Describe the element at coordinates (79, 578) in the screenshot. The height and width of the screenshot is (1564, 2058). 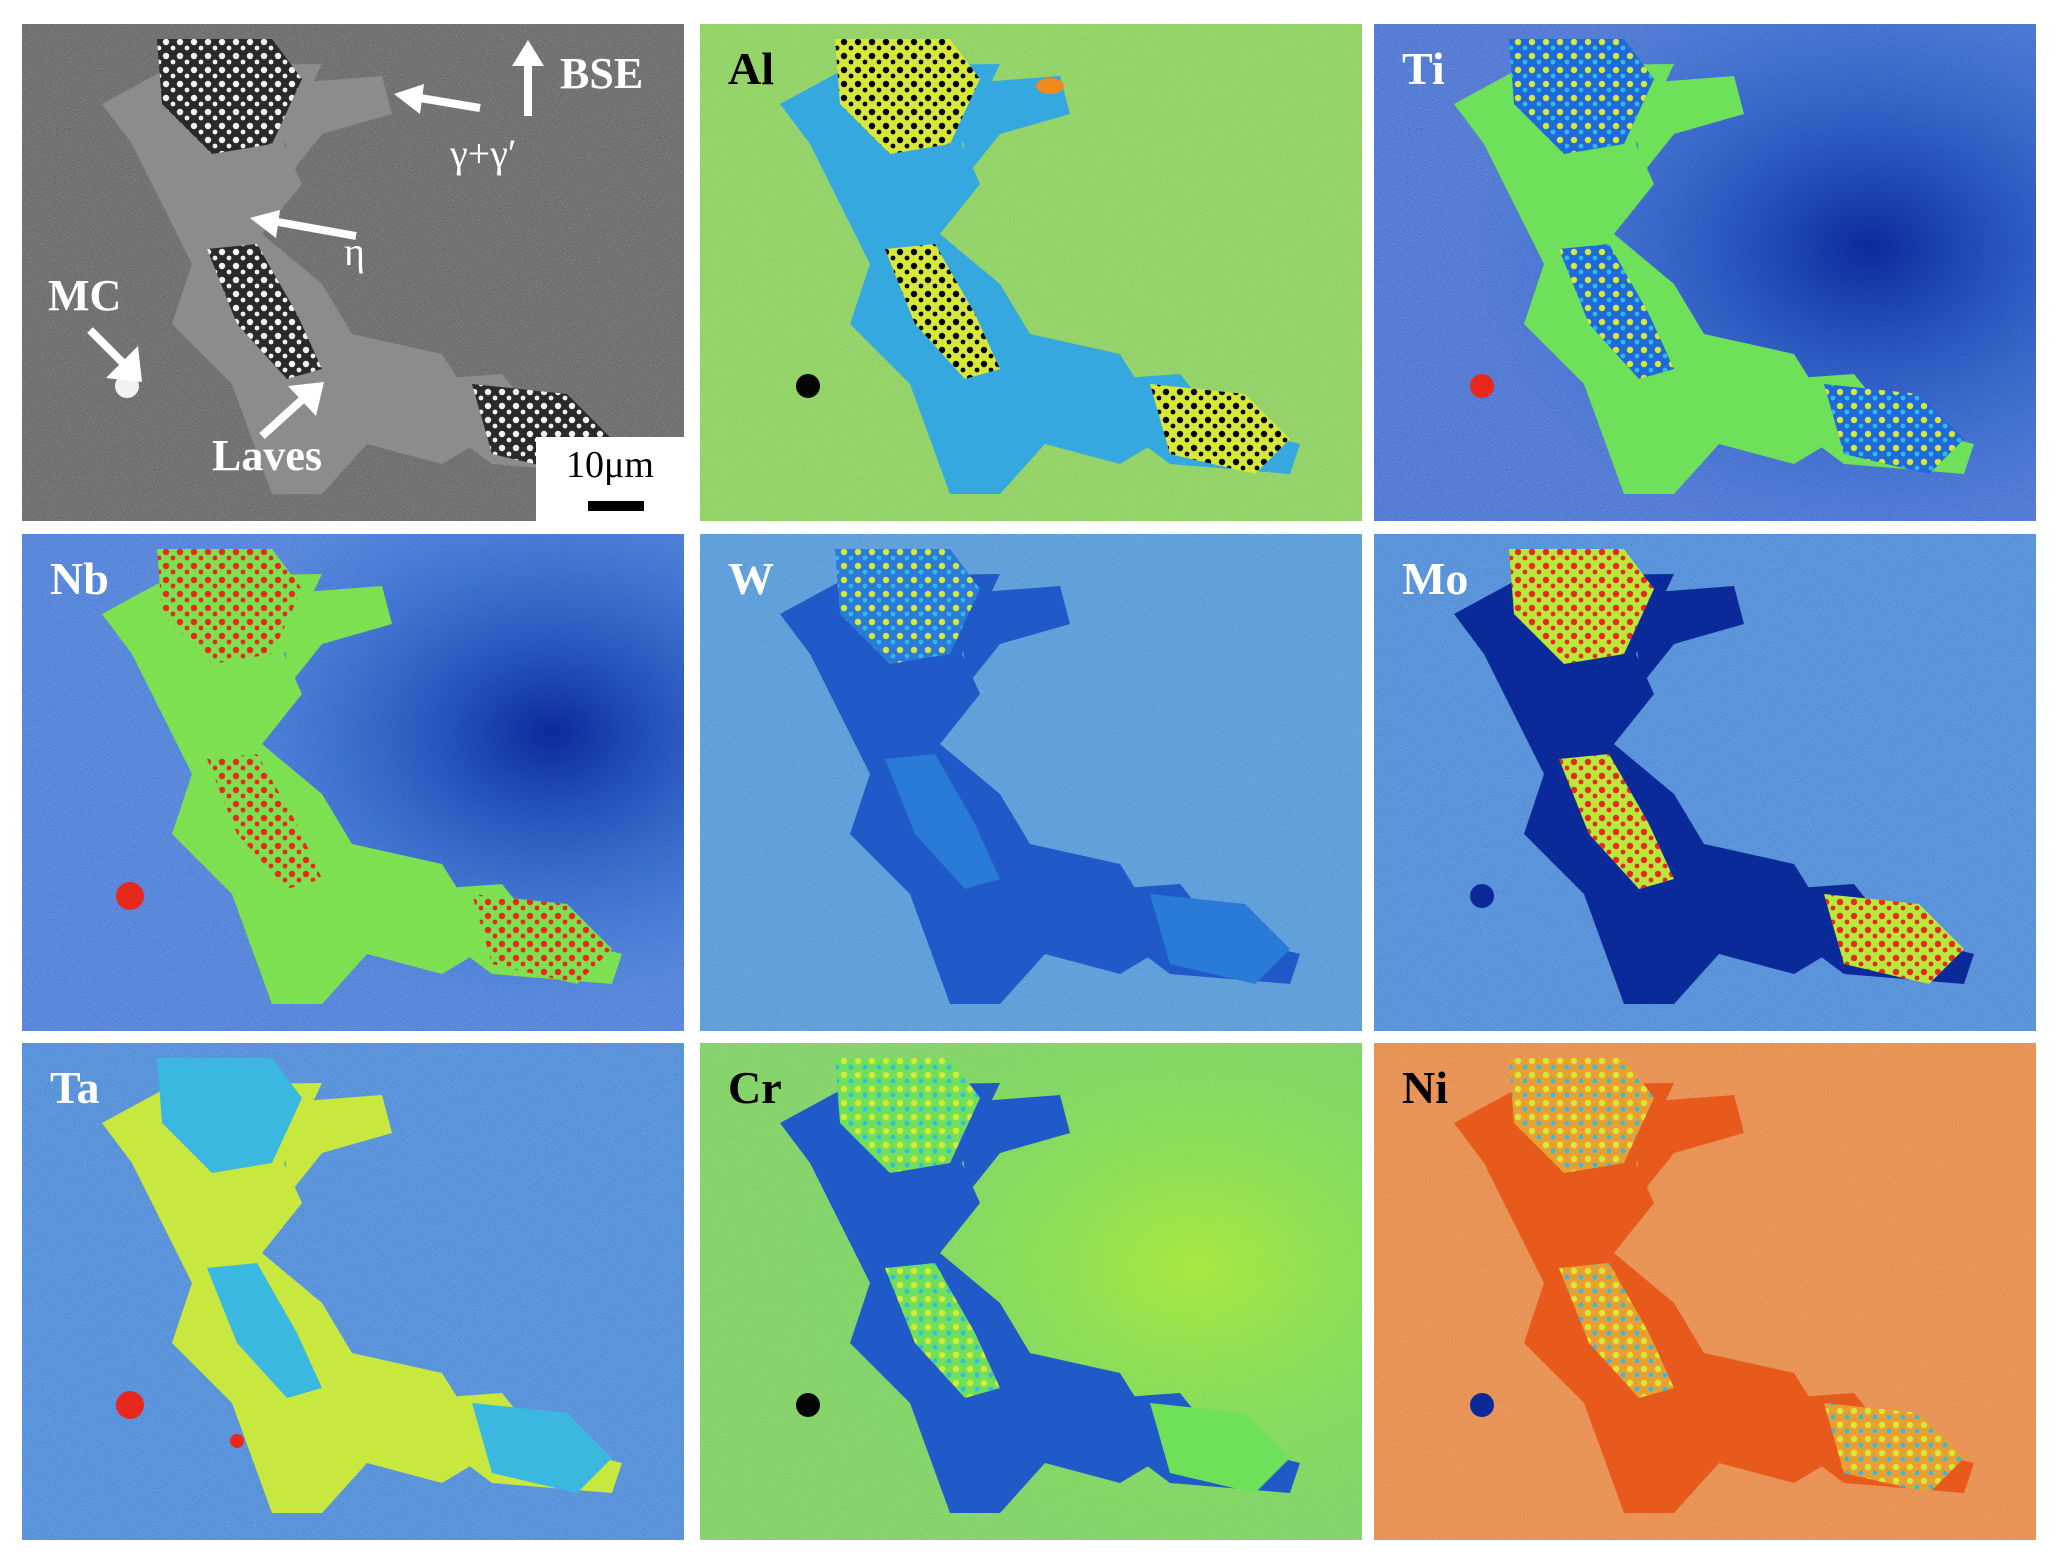
I see `nb-label: Nb` at that location.